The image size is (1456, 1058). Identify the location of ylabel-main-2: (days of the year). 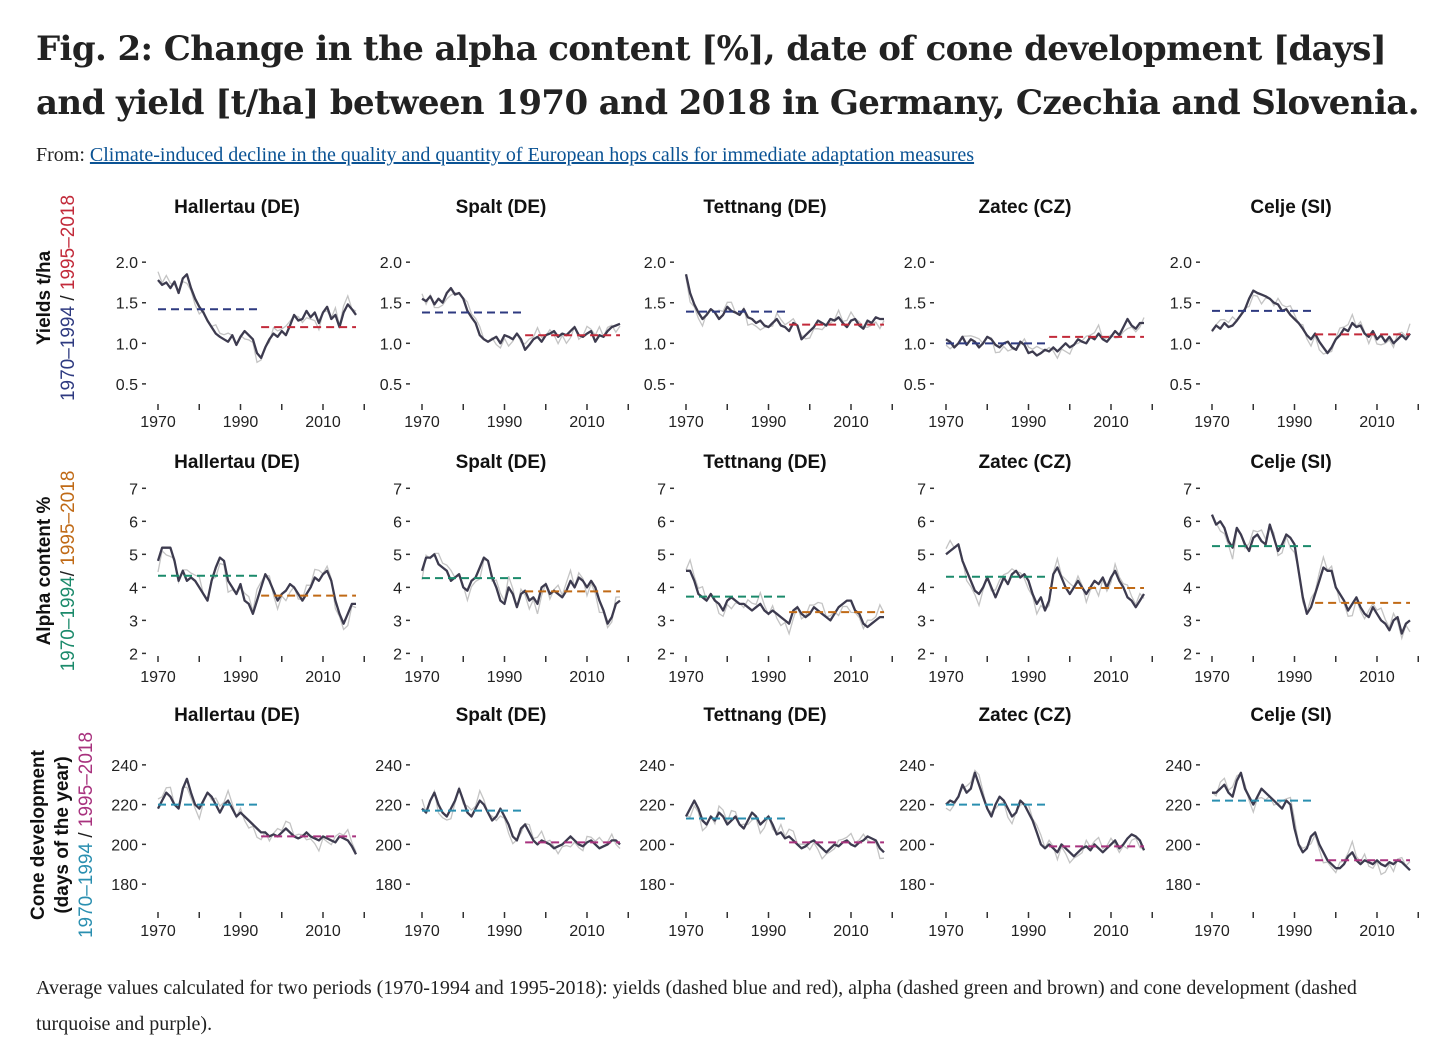
(62, 834).